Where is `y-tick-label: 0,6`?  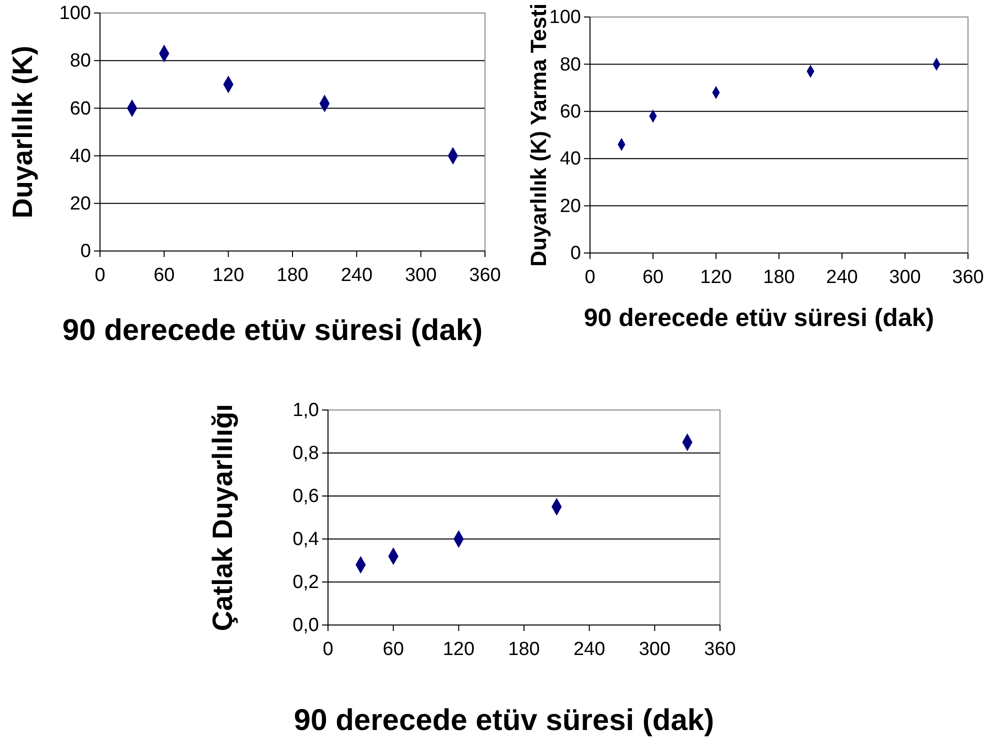
y-tick-label: 0,6 is located at coordinates (305, 497).